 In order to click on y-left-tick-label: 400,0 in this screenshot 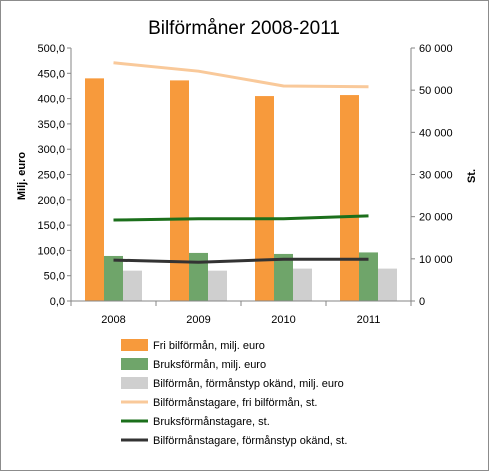, I will do `click(51, 100)`.